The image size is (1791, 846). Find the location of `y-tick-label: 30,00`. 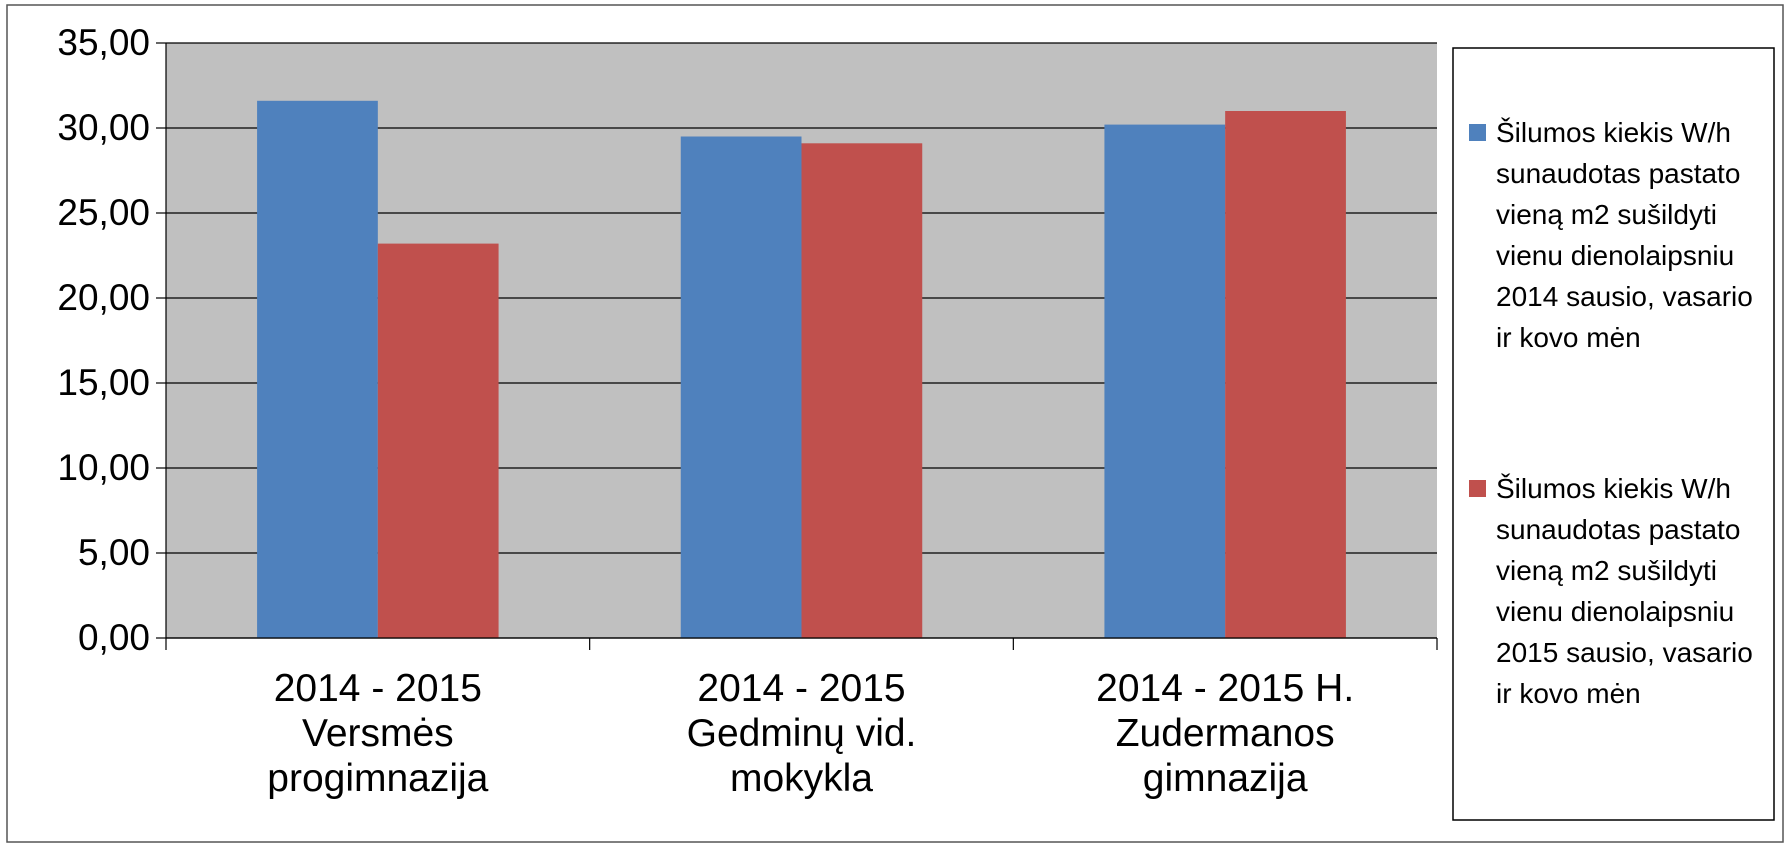

y-tick-label: 30,00 is located at coordinates (103, 127).